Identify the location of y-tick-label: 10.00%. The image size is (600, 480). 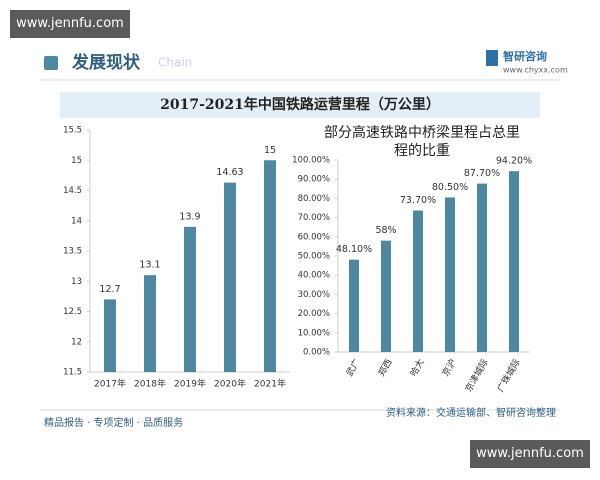
(314, 333).